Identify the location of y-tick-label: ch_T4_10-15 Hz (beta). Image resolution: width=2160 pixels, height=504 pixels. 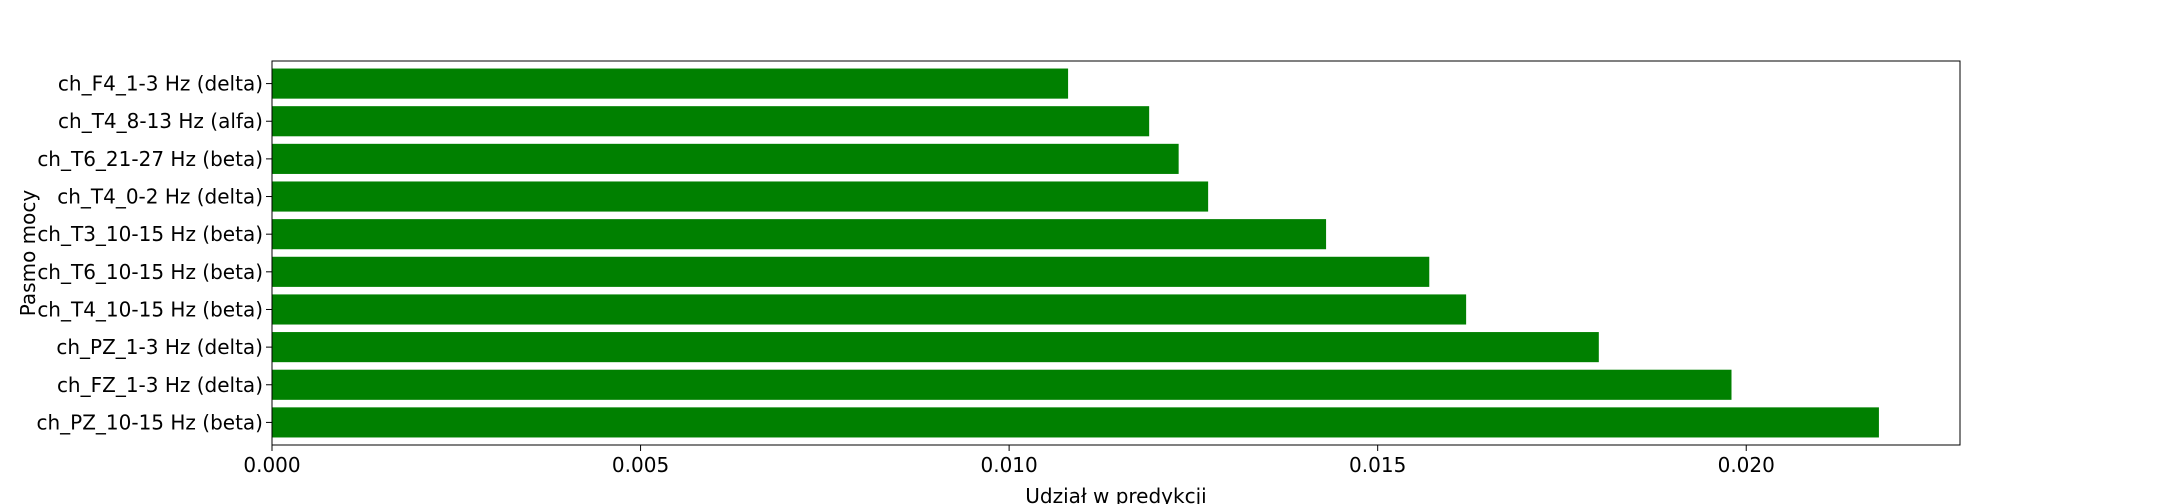
(150, 309).